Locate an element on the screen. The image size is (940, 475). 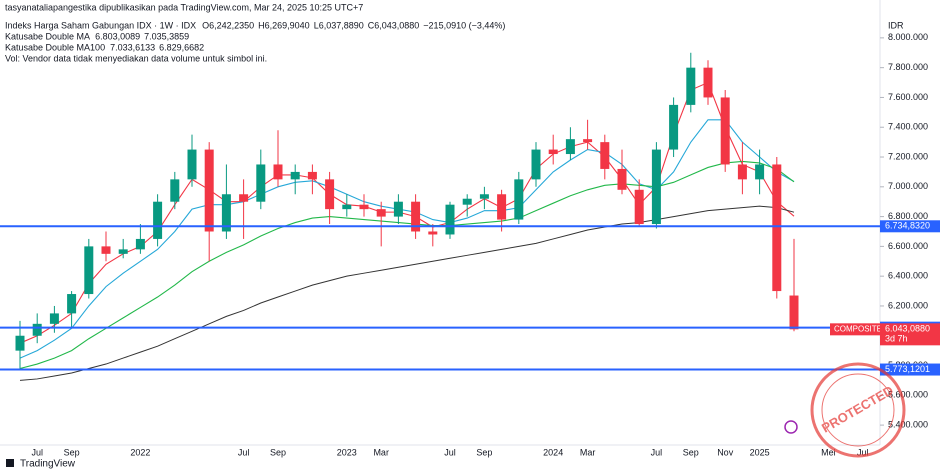
y-tick-label: 7.000.000 is located at coordinates (908, 186).